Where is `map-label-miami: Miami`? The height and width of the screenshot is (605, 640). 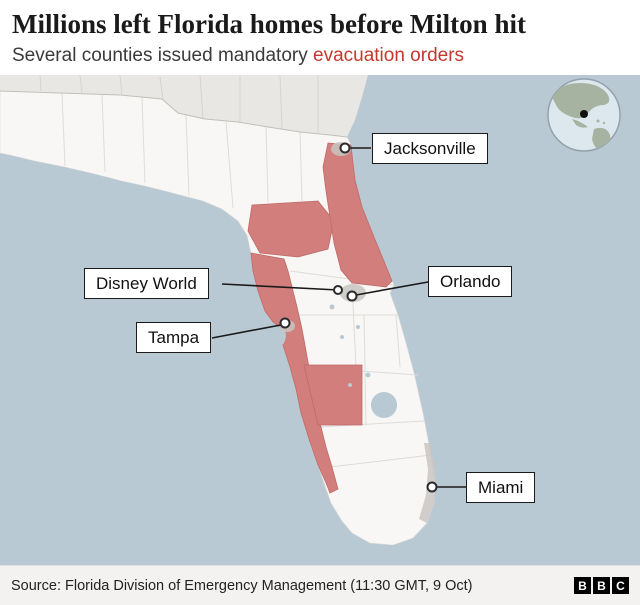 map-label-miami: Miami is located at coordinates (501, 488).